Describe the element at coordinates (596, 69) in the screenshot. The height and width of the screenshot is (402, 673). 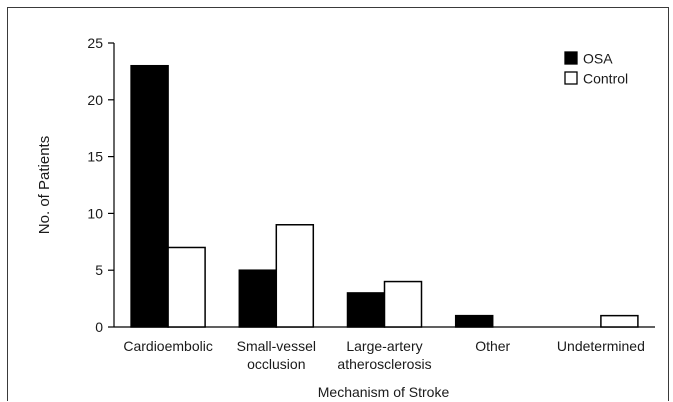
I see `legend: OSA Control` at that location.